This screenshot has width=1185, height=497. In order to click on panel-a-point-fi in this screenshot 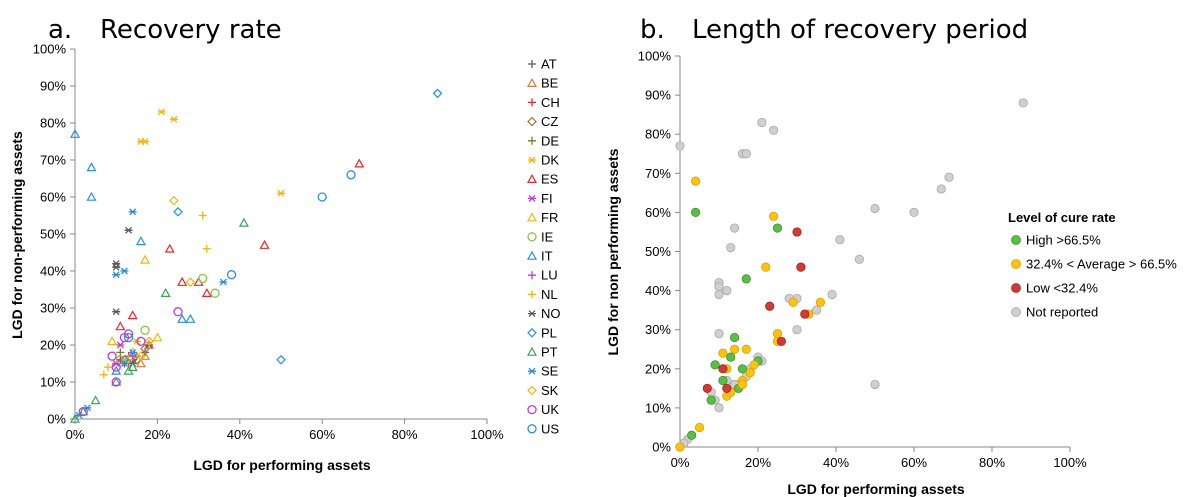, I will do `click(120, 345)`.